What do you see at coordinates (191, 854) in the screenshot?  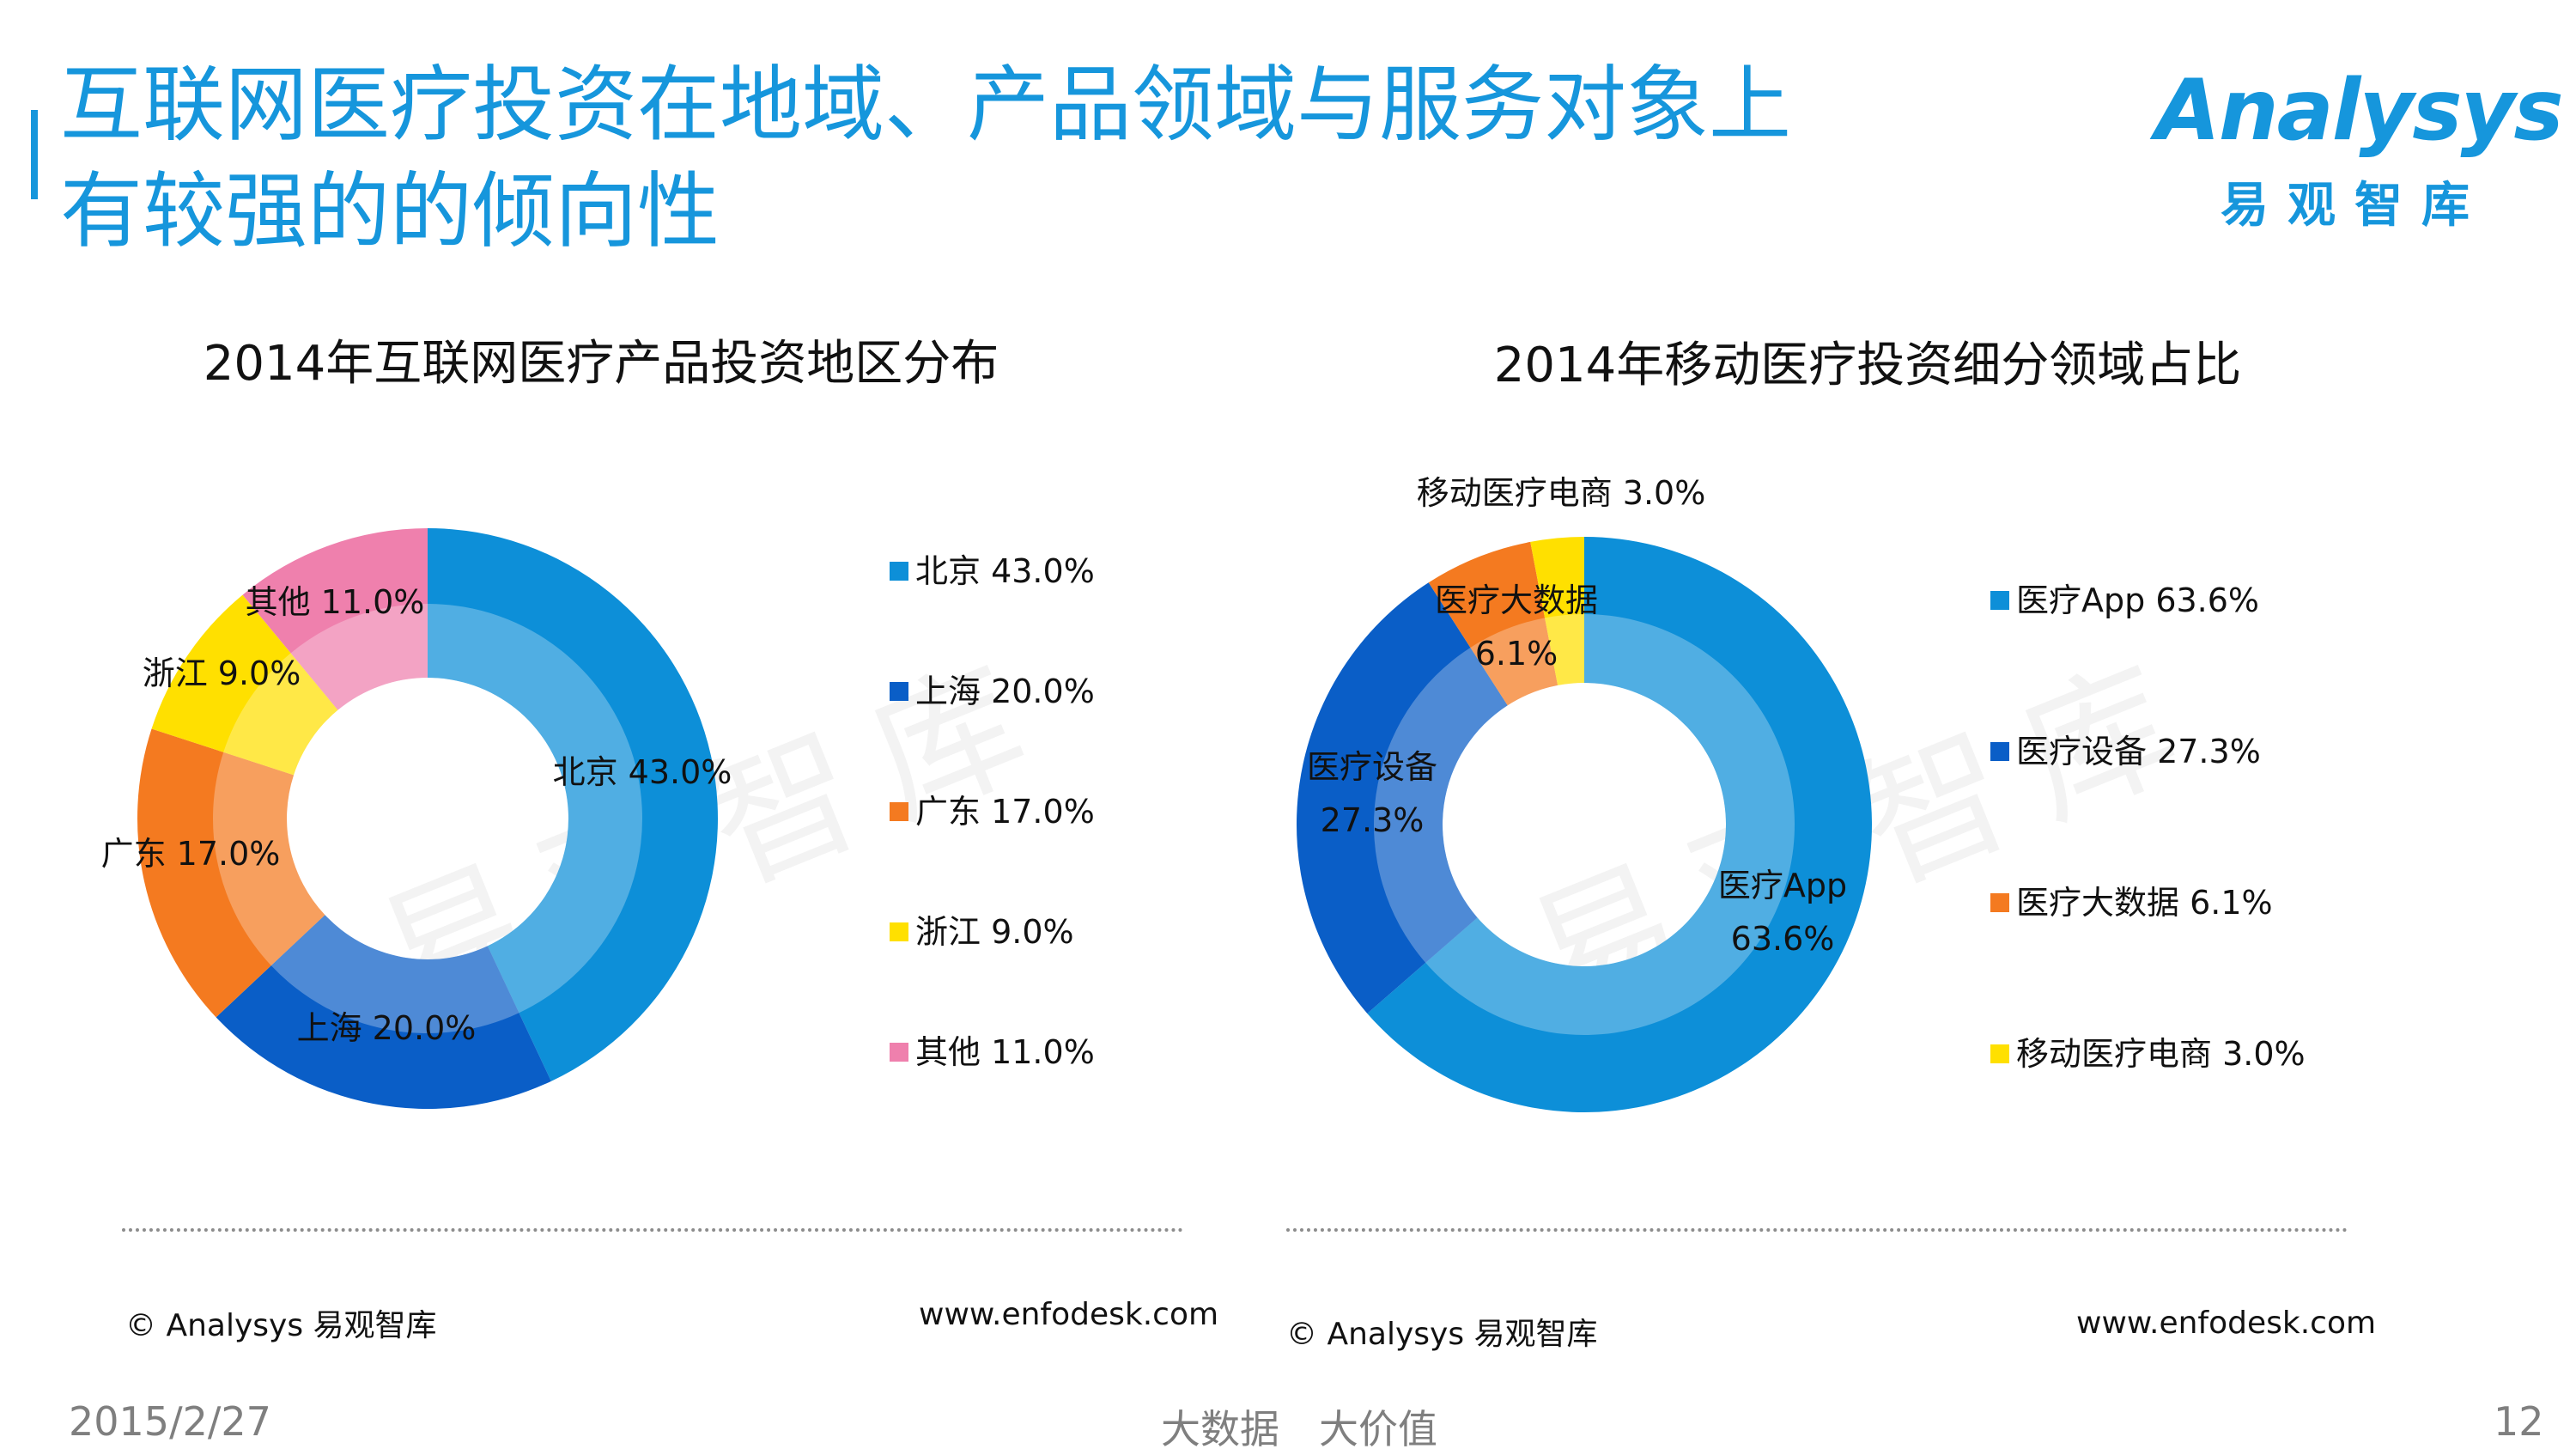 I see `chart-1-slice-label-2: 广东 17.0%` at bounding box center [191, 854].